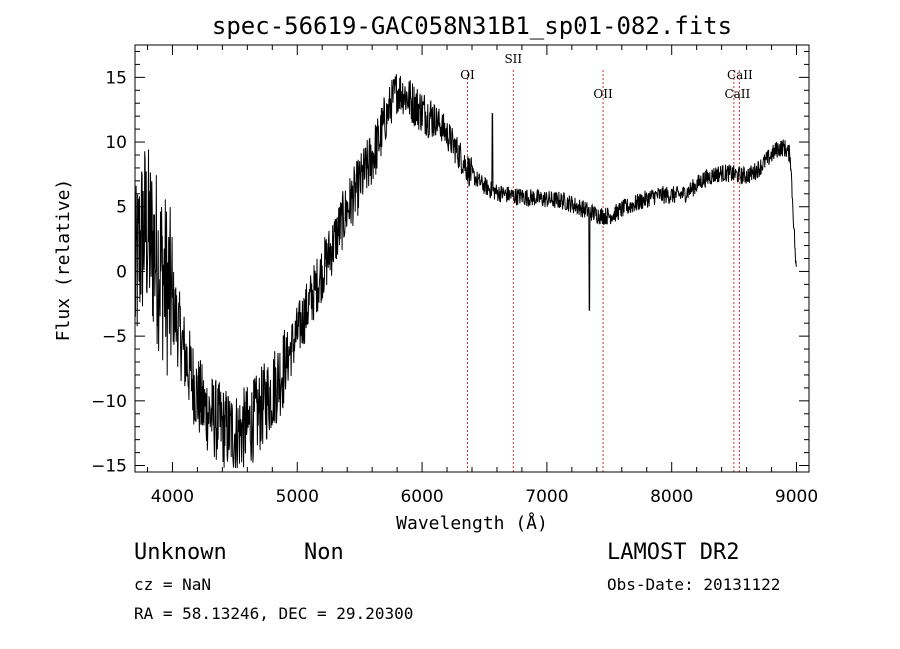 Image resolution: width=900 pixels, height=649 pixels. Describe the element at coordinates (63, 260) in the screenshot. I see `y-axis-label: Flux (relative)` at that location.